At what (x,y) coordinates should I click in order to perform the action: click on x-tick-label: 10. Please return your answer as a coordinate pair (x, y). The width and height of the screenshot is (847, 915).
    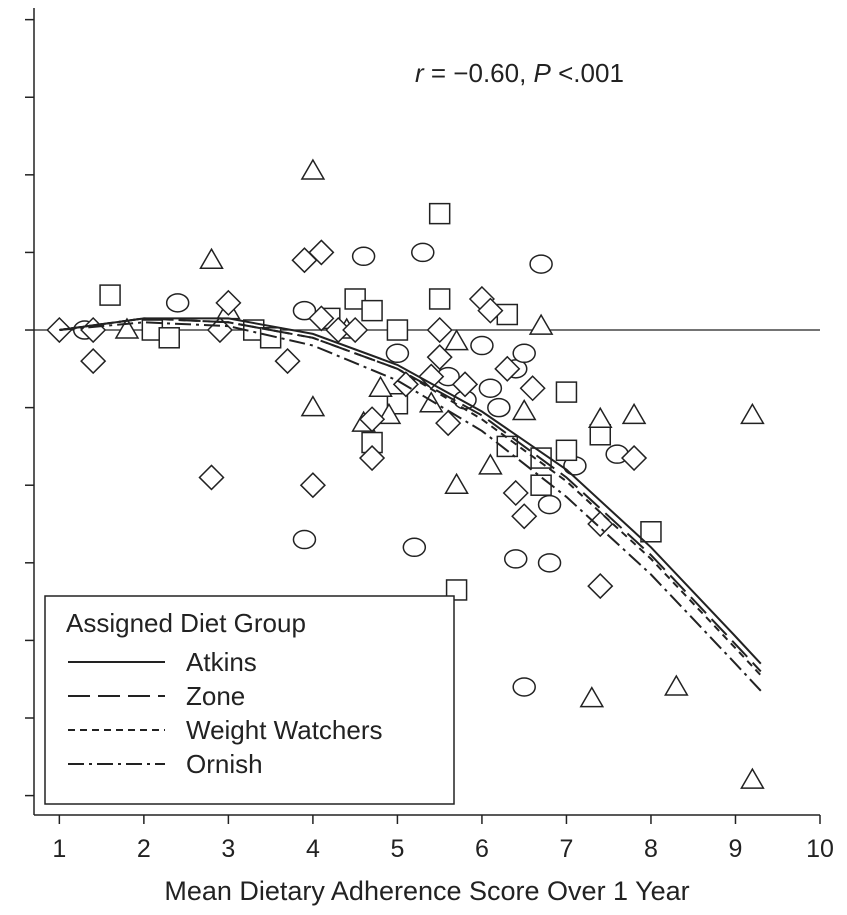
    Looking at the image, I should click on (820, 849).